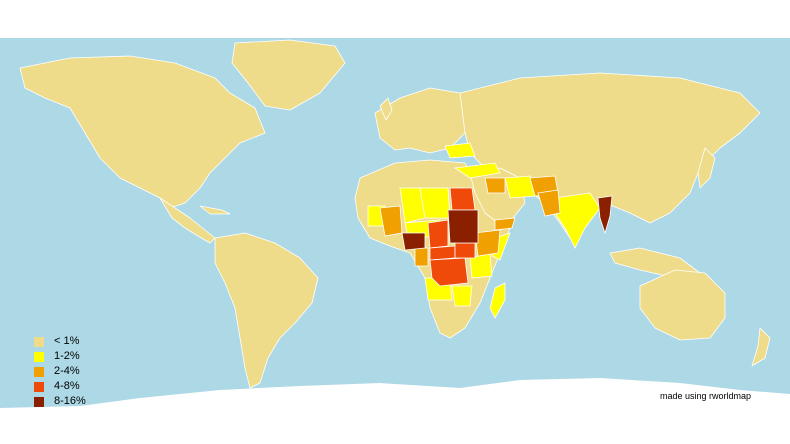  What do you see at coordinates (67, 371) in the screenshot?
I see `legend-label: 2-4%` at bounding box center [67, 371].